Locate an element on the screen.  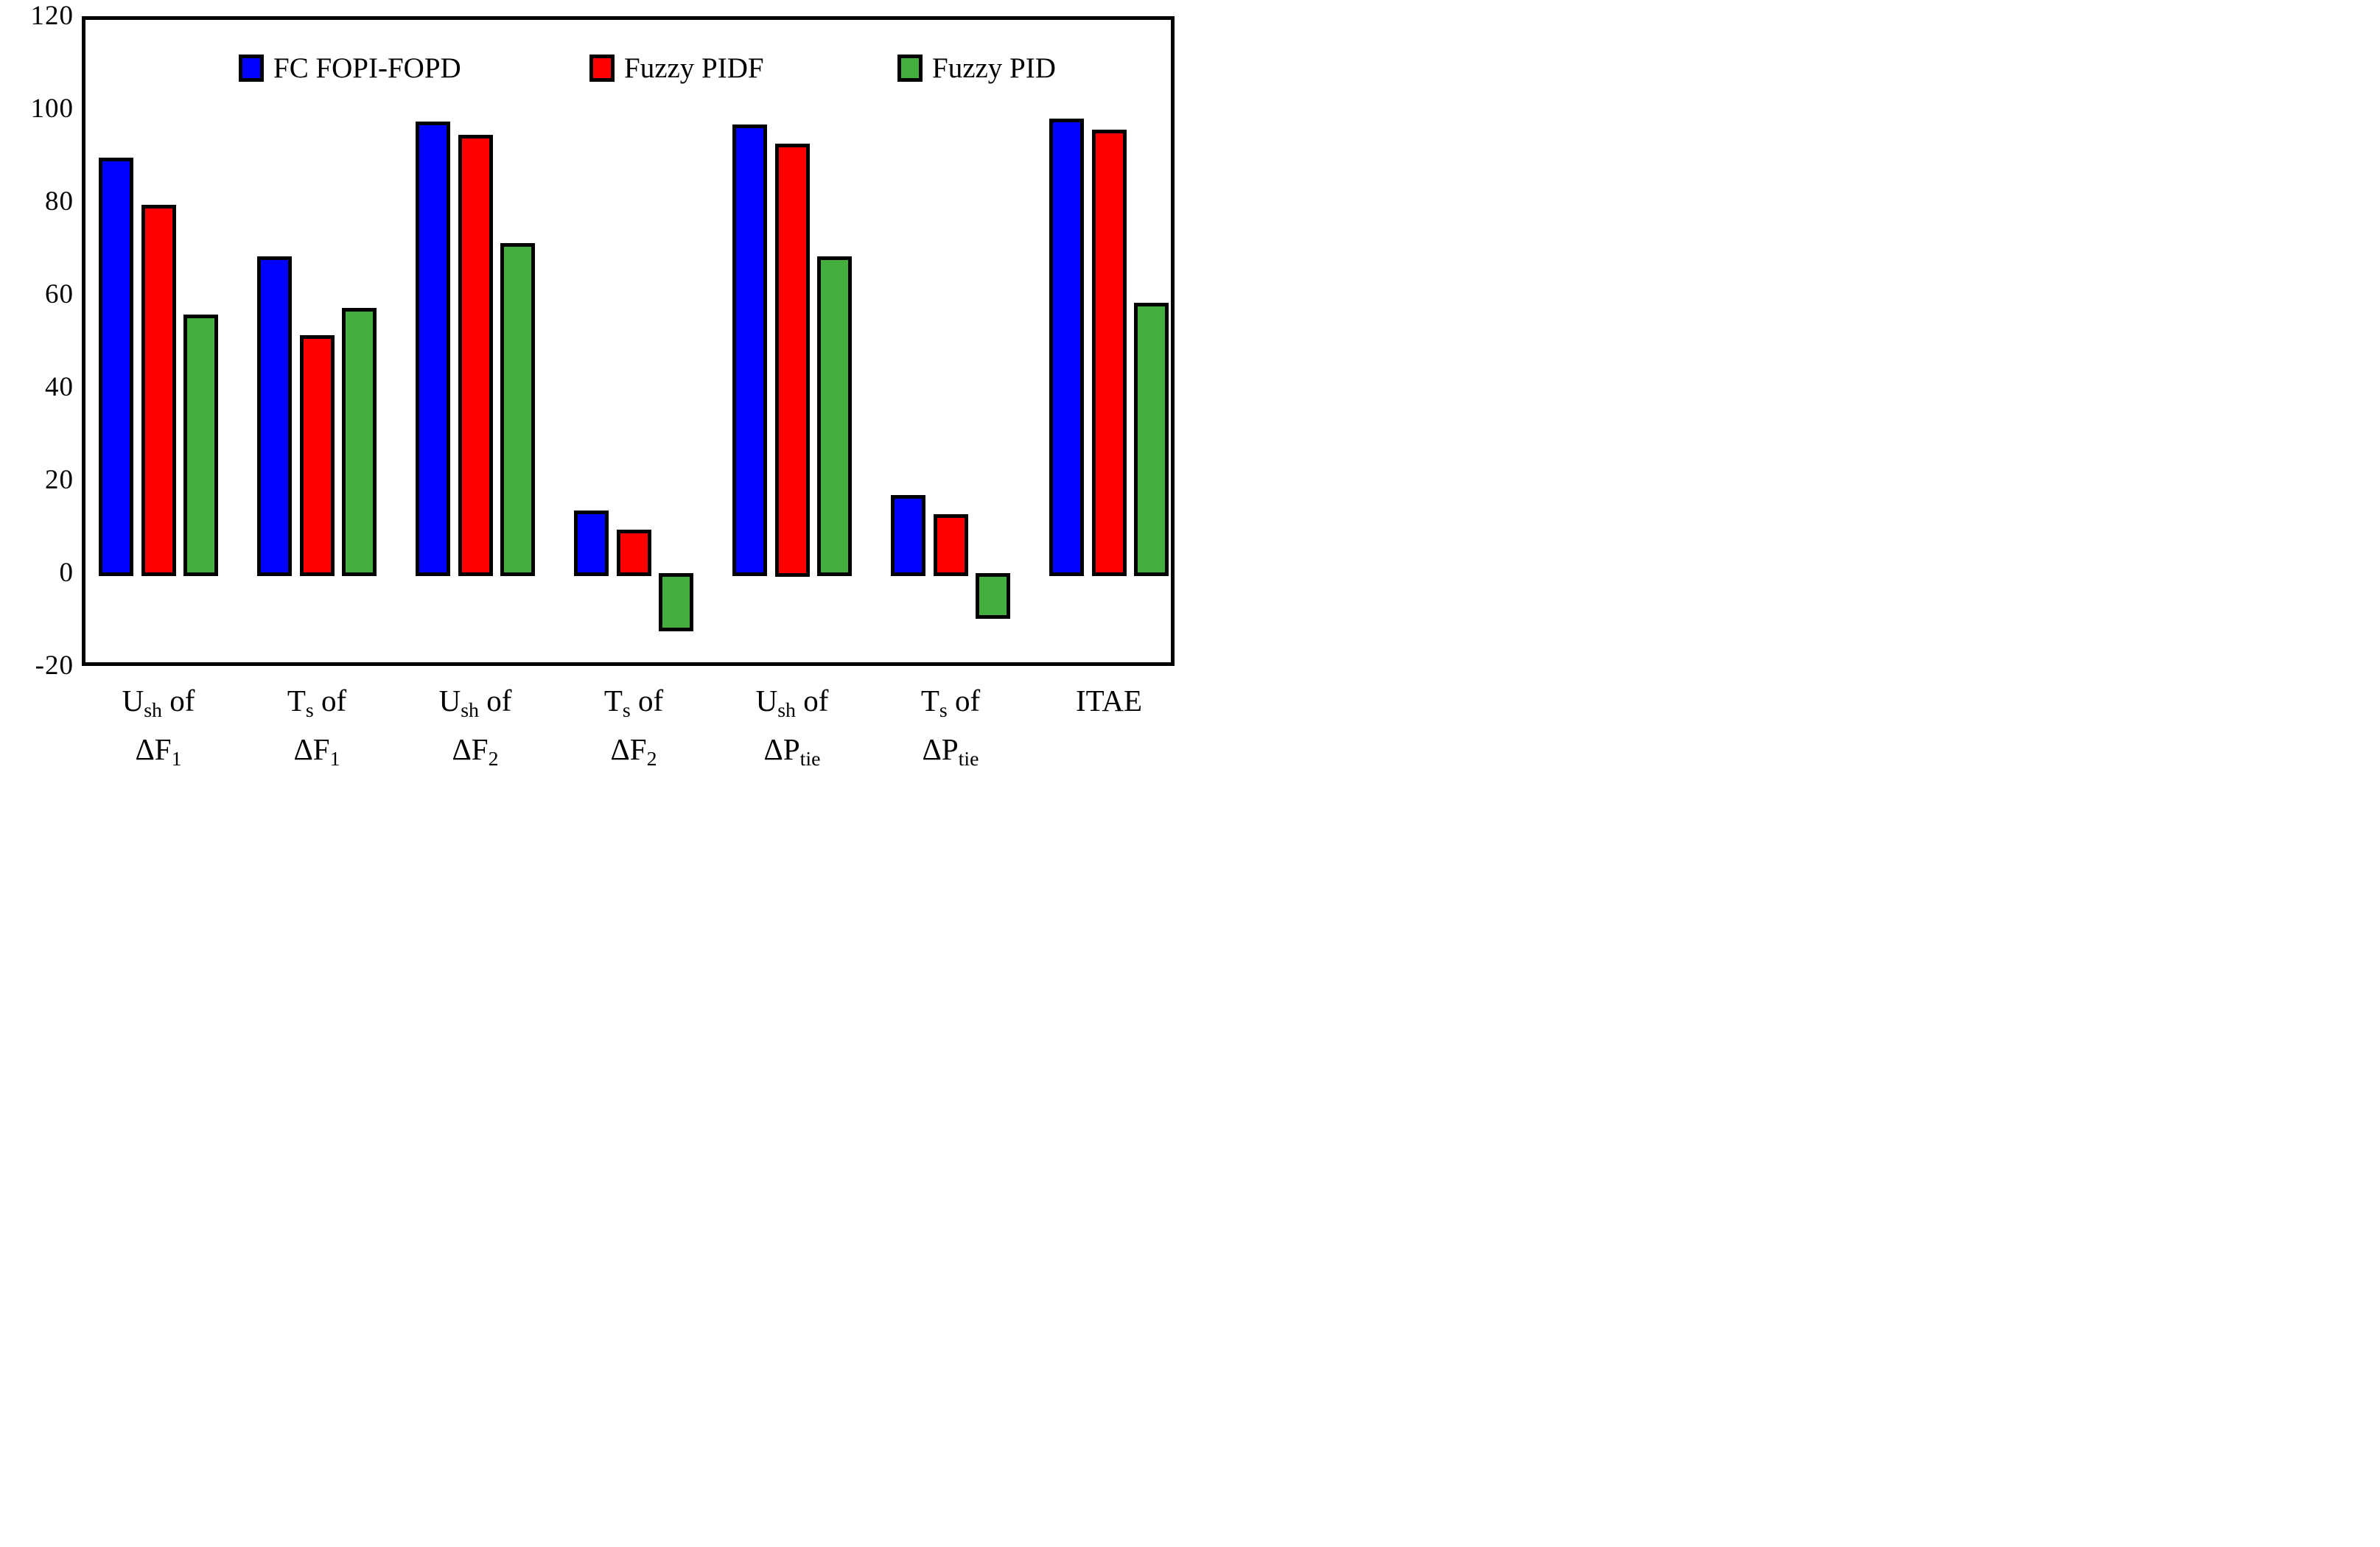
y-tick-label: 20 is located at coordinates (59, 480).